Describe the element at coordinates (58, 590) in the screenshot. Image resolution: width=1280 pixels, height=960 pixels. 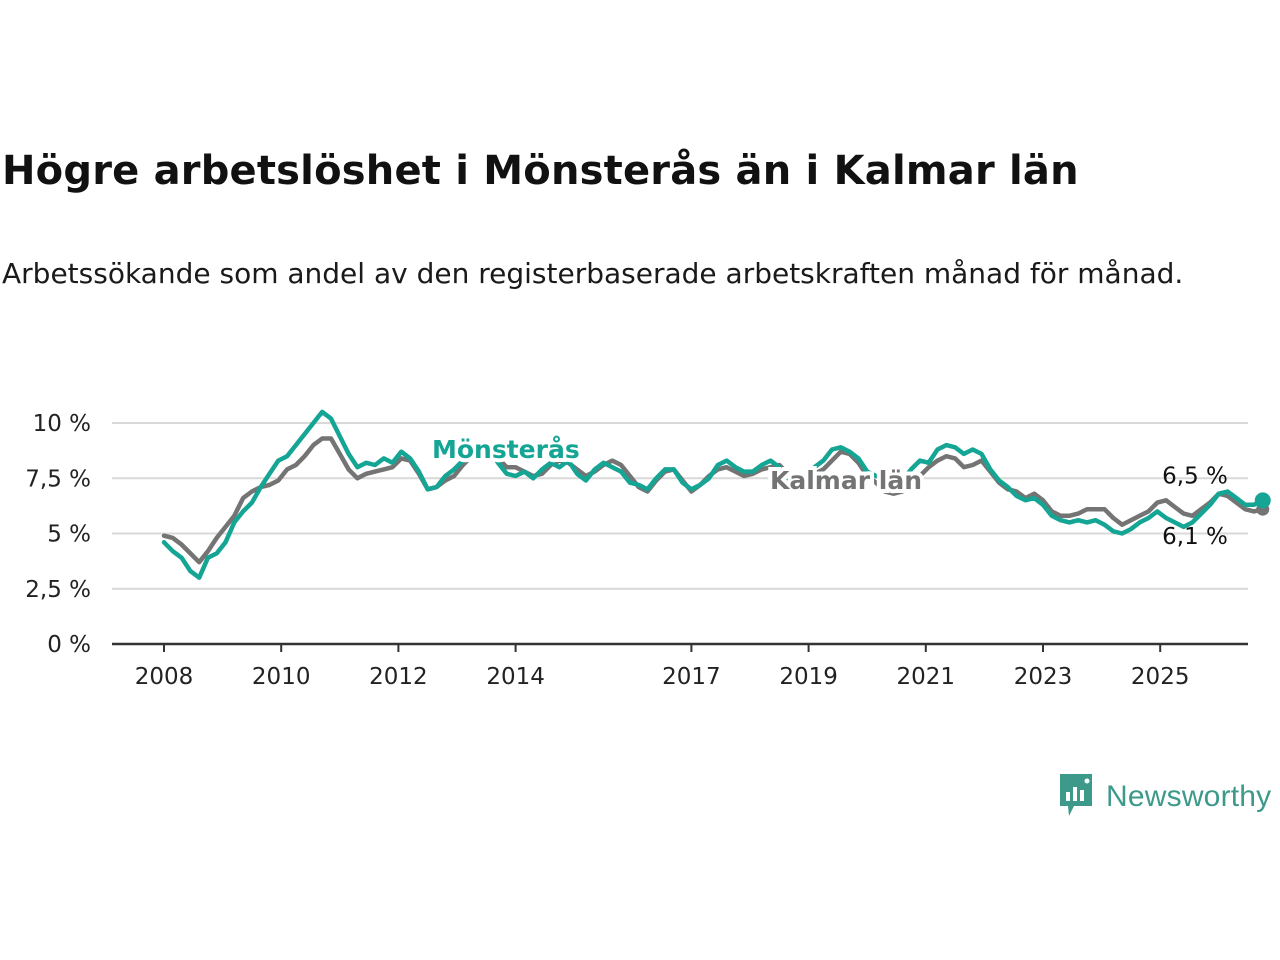
I see `y-tick-label: 2,5 %` at that location.